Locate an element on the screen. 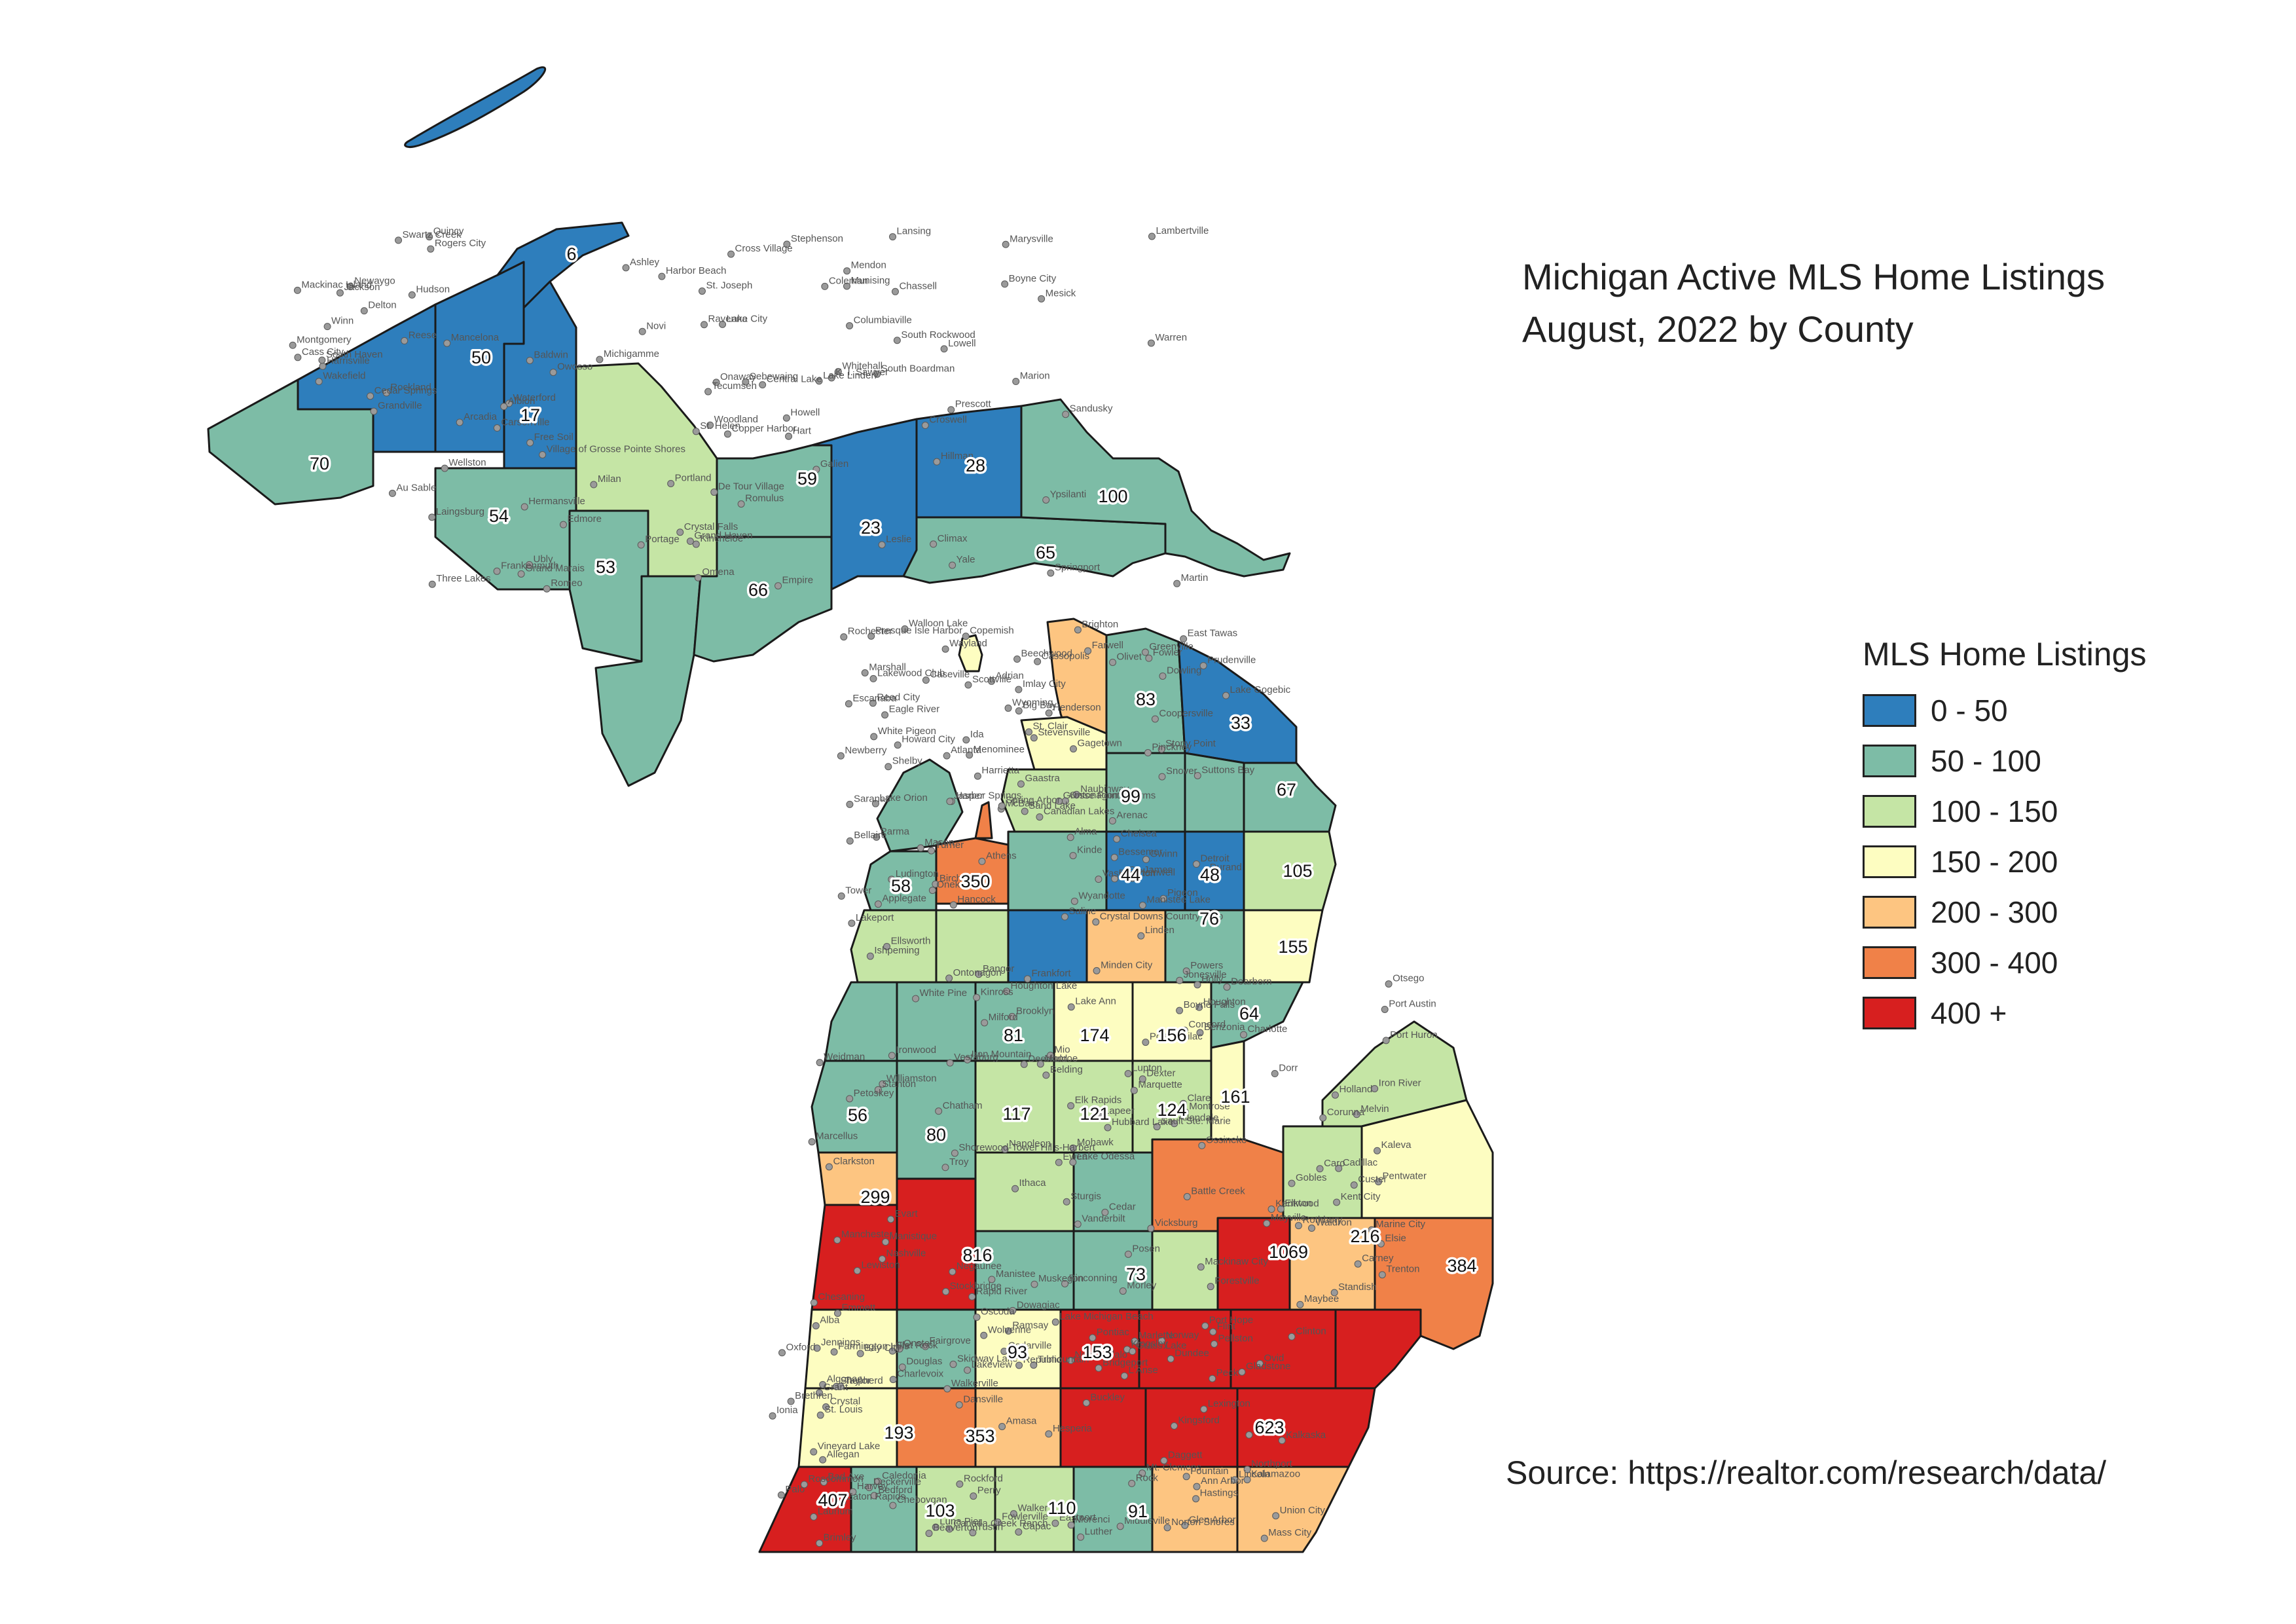 The height and width of the screenshot is (1624, 2296). place-label: Michigamme is located at coordinates (631, 354).